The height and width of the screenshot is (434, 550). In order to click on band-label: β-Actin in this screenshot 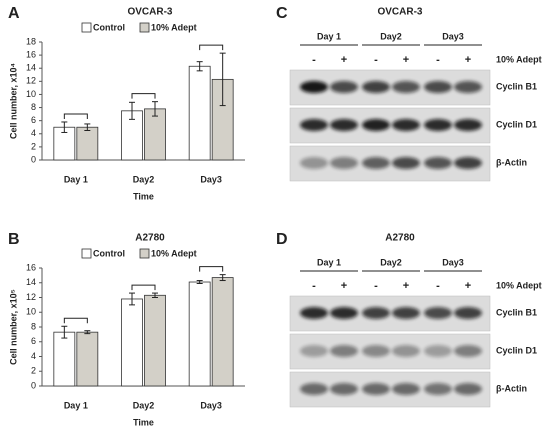, I will do `click(511, 388)`.